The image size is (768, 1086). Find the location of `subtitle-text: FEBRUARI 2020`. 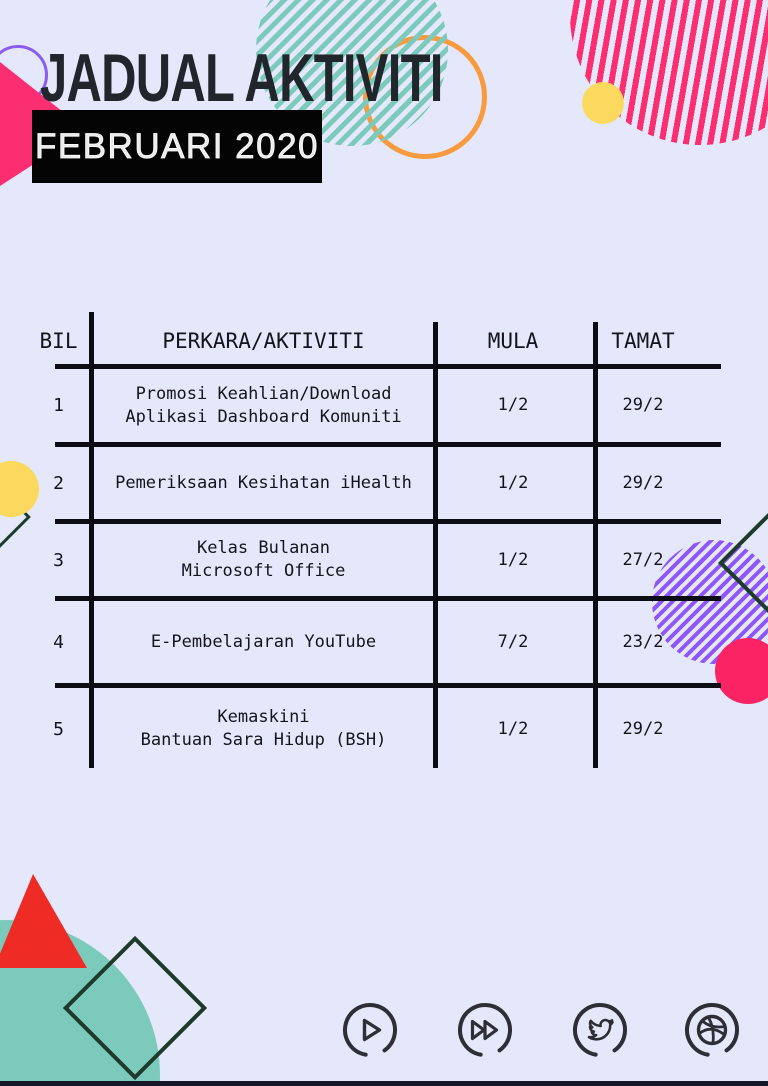

subtitle-text: FEBRUARI 2020 is located at coordinates (177, 146).